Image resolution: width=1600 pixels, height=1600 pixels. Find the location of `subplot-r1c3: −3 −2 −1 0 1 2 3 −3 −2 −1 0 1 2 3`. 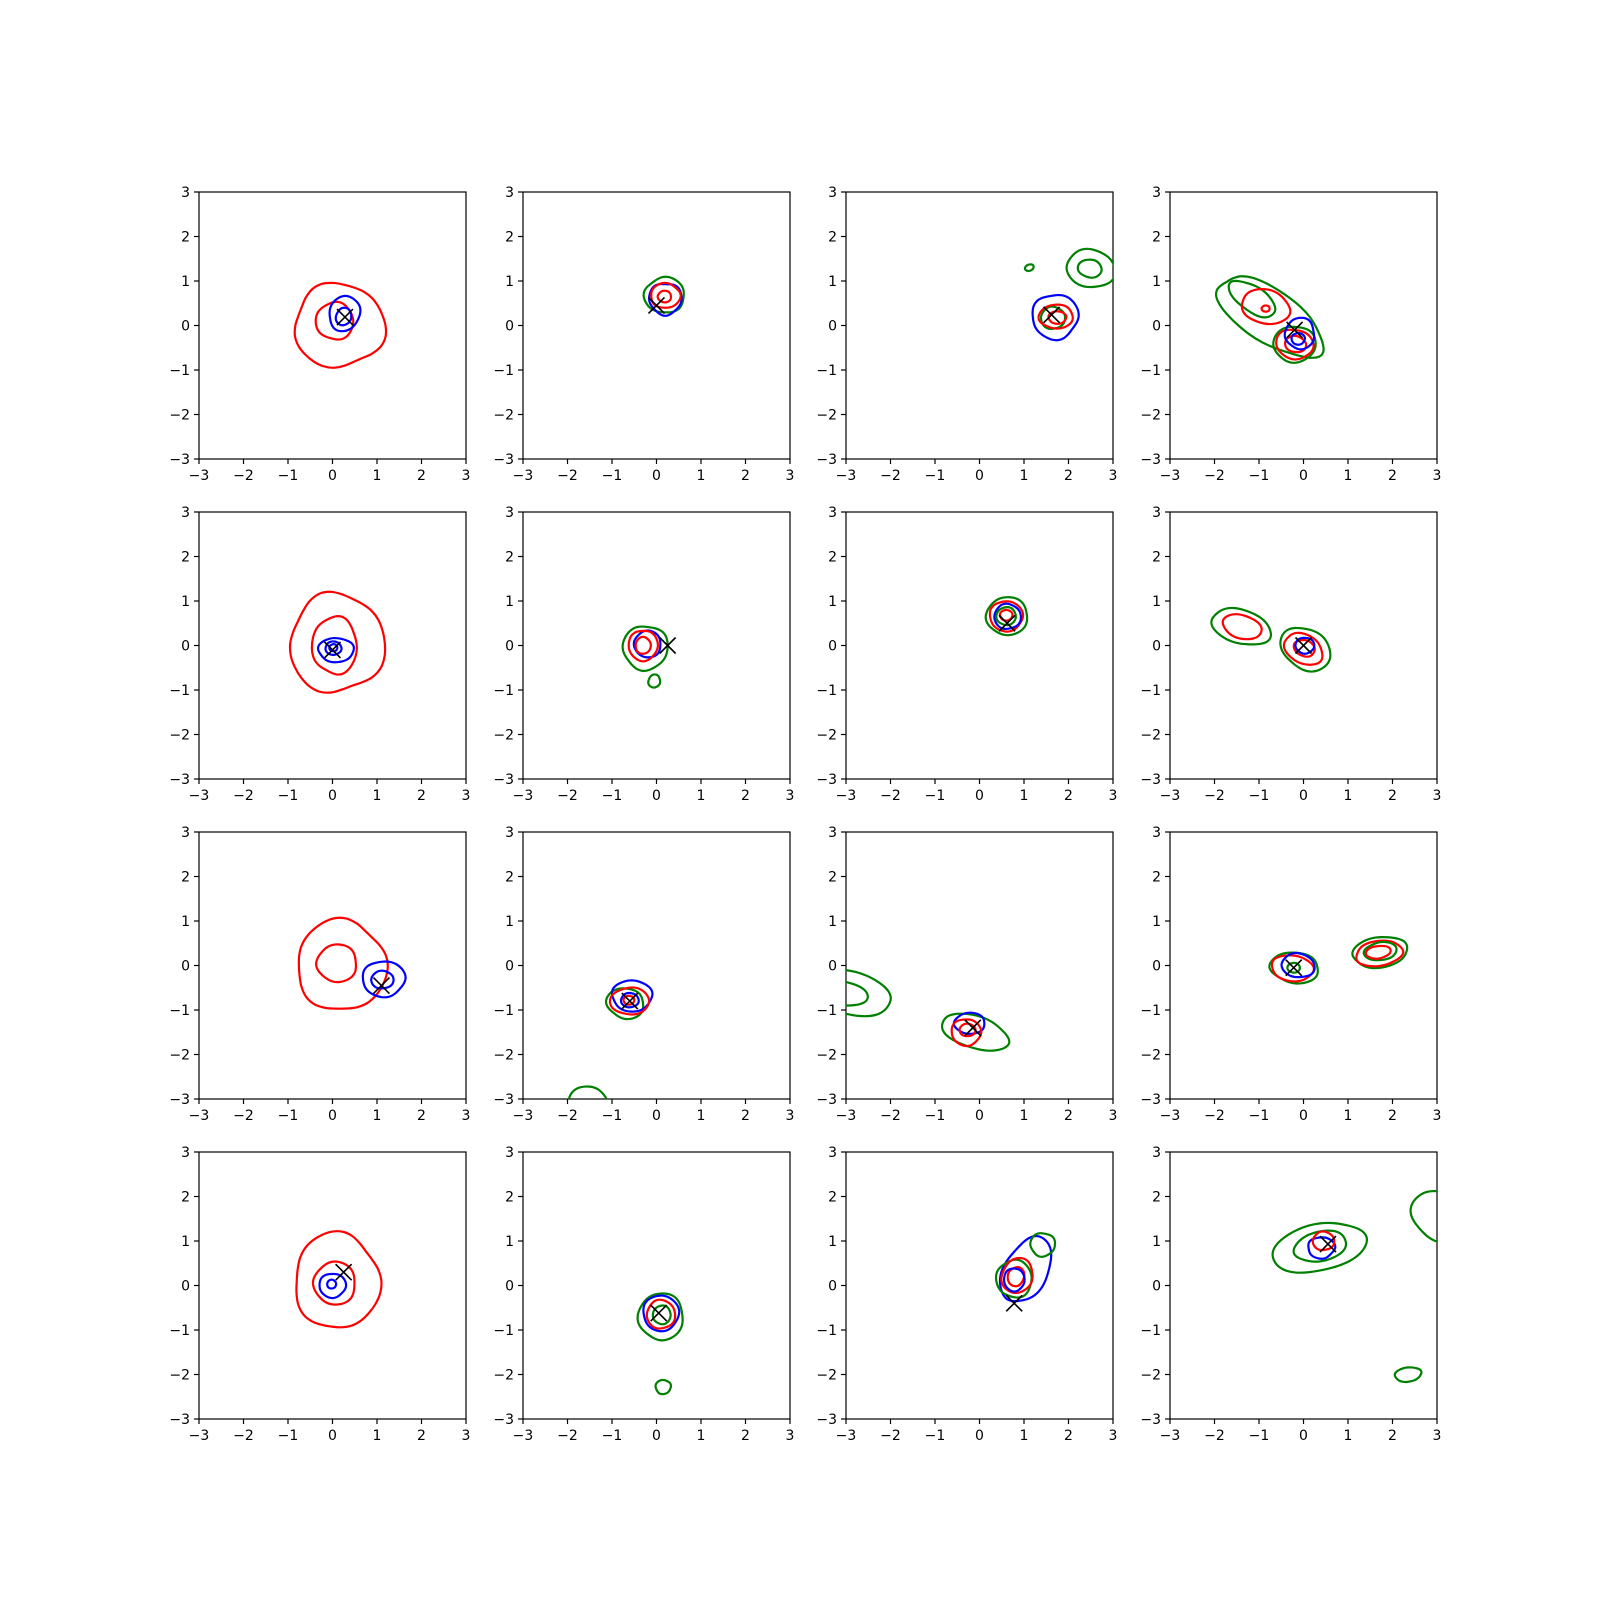

subplot-r1c3: −3 −2 −1 0 1 2 3 −3 −2 −1 0 1 2 3 is located at coordinates (966, 334).